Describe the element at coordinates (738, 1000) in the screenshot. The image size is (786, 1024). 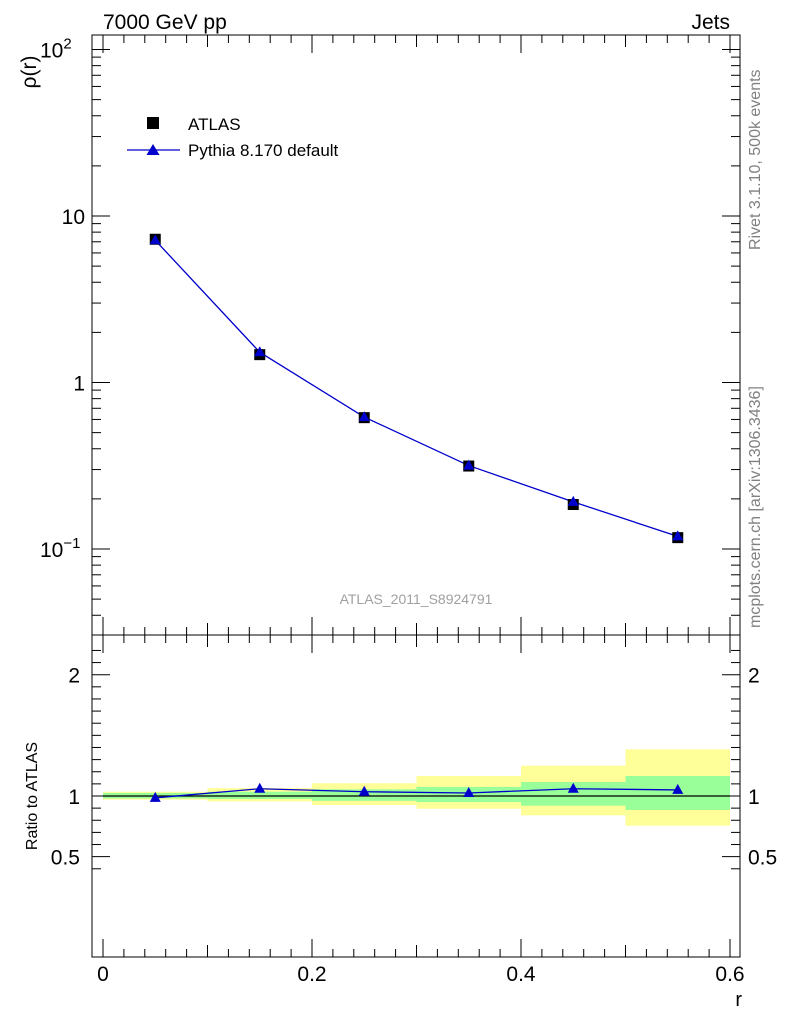
I see `x-axis-label: r` at that location.